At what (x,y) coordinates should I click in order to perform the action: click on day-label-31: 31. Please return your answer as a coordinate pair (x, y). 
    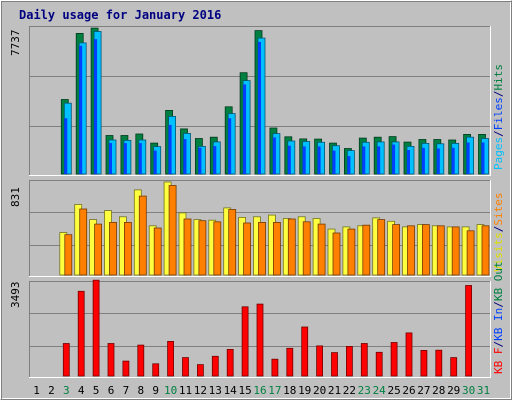
    Looking at the image, I should click on (483, 390).